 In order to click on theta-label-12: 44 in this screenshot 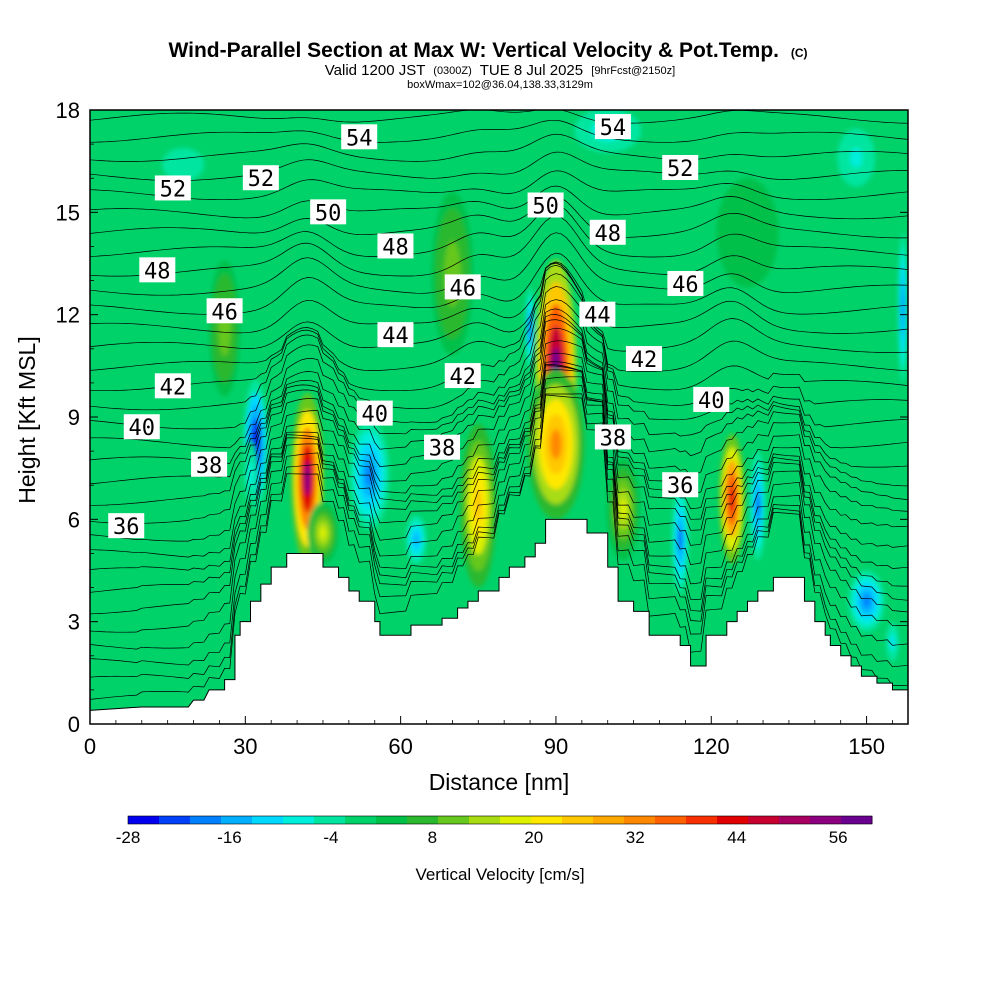, I will do `click(395, 335)`.